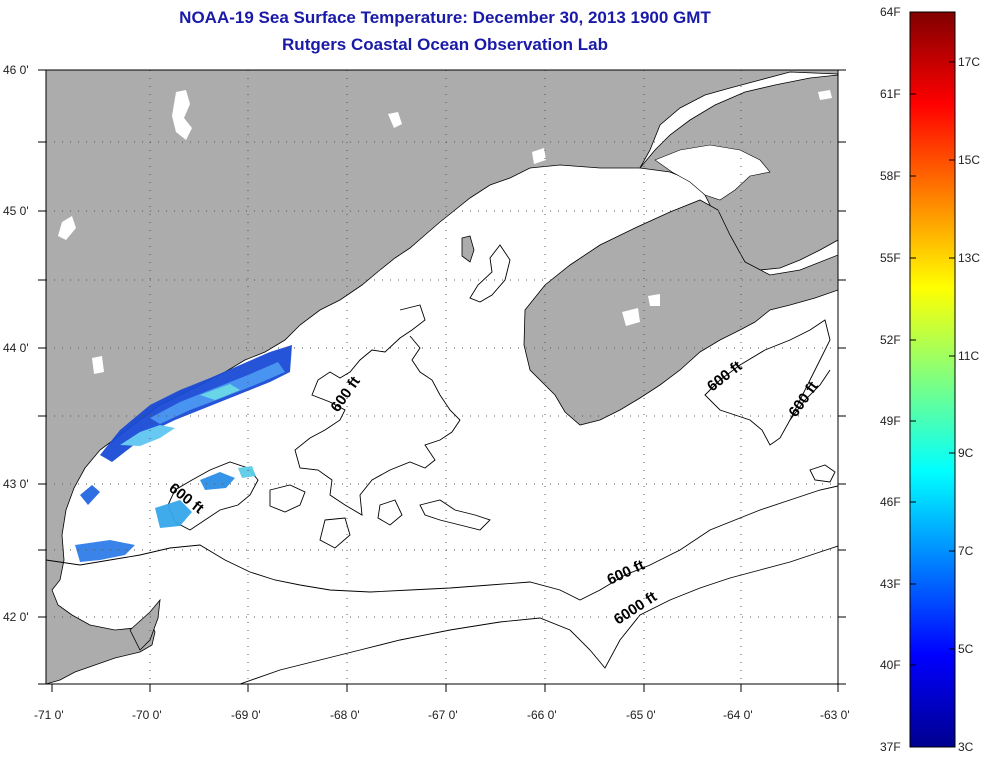  Describe the element at coordinates (16, 70) in the screenshot. I see `lat-label: 46 0'` at that location.